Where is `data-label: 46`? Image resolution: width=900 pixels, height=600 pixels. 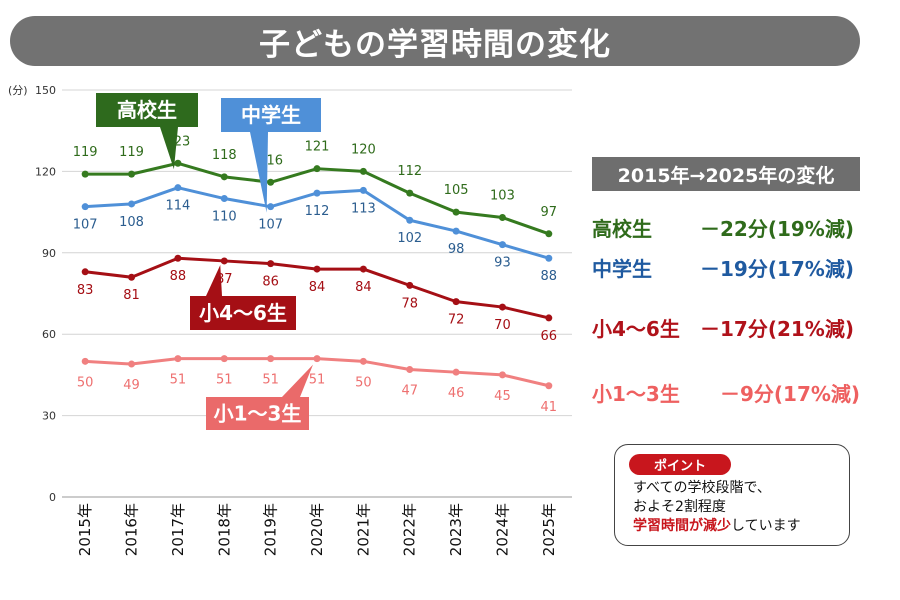
data-label: 46 is located at coordinates (456, 393).